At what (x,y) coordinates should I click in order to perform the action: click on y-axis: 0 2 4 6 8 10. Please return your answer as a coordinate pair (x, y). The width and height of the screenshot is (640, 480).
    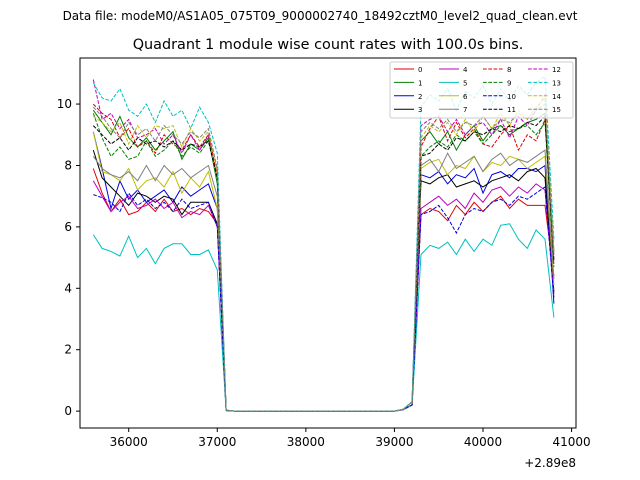
    Looking at the image, I should click on (68, 257).